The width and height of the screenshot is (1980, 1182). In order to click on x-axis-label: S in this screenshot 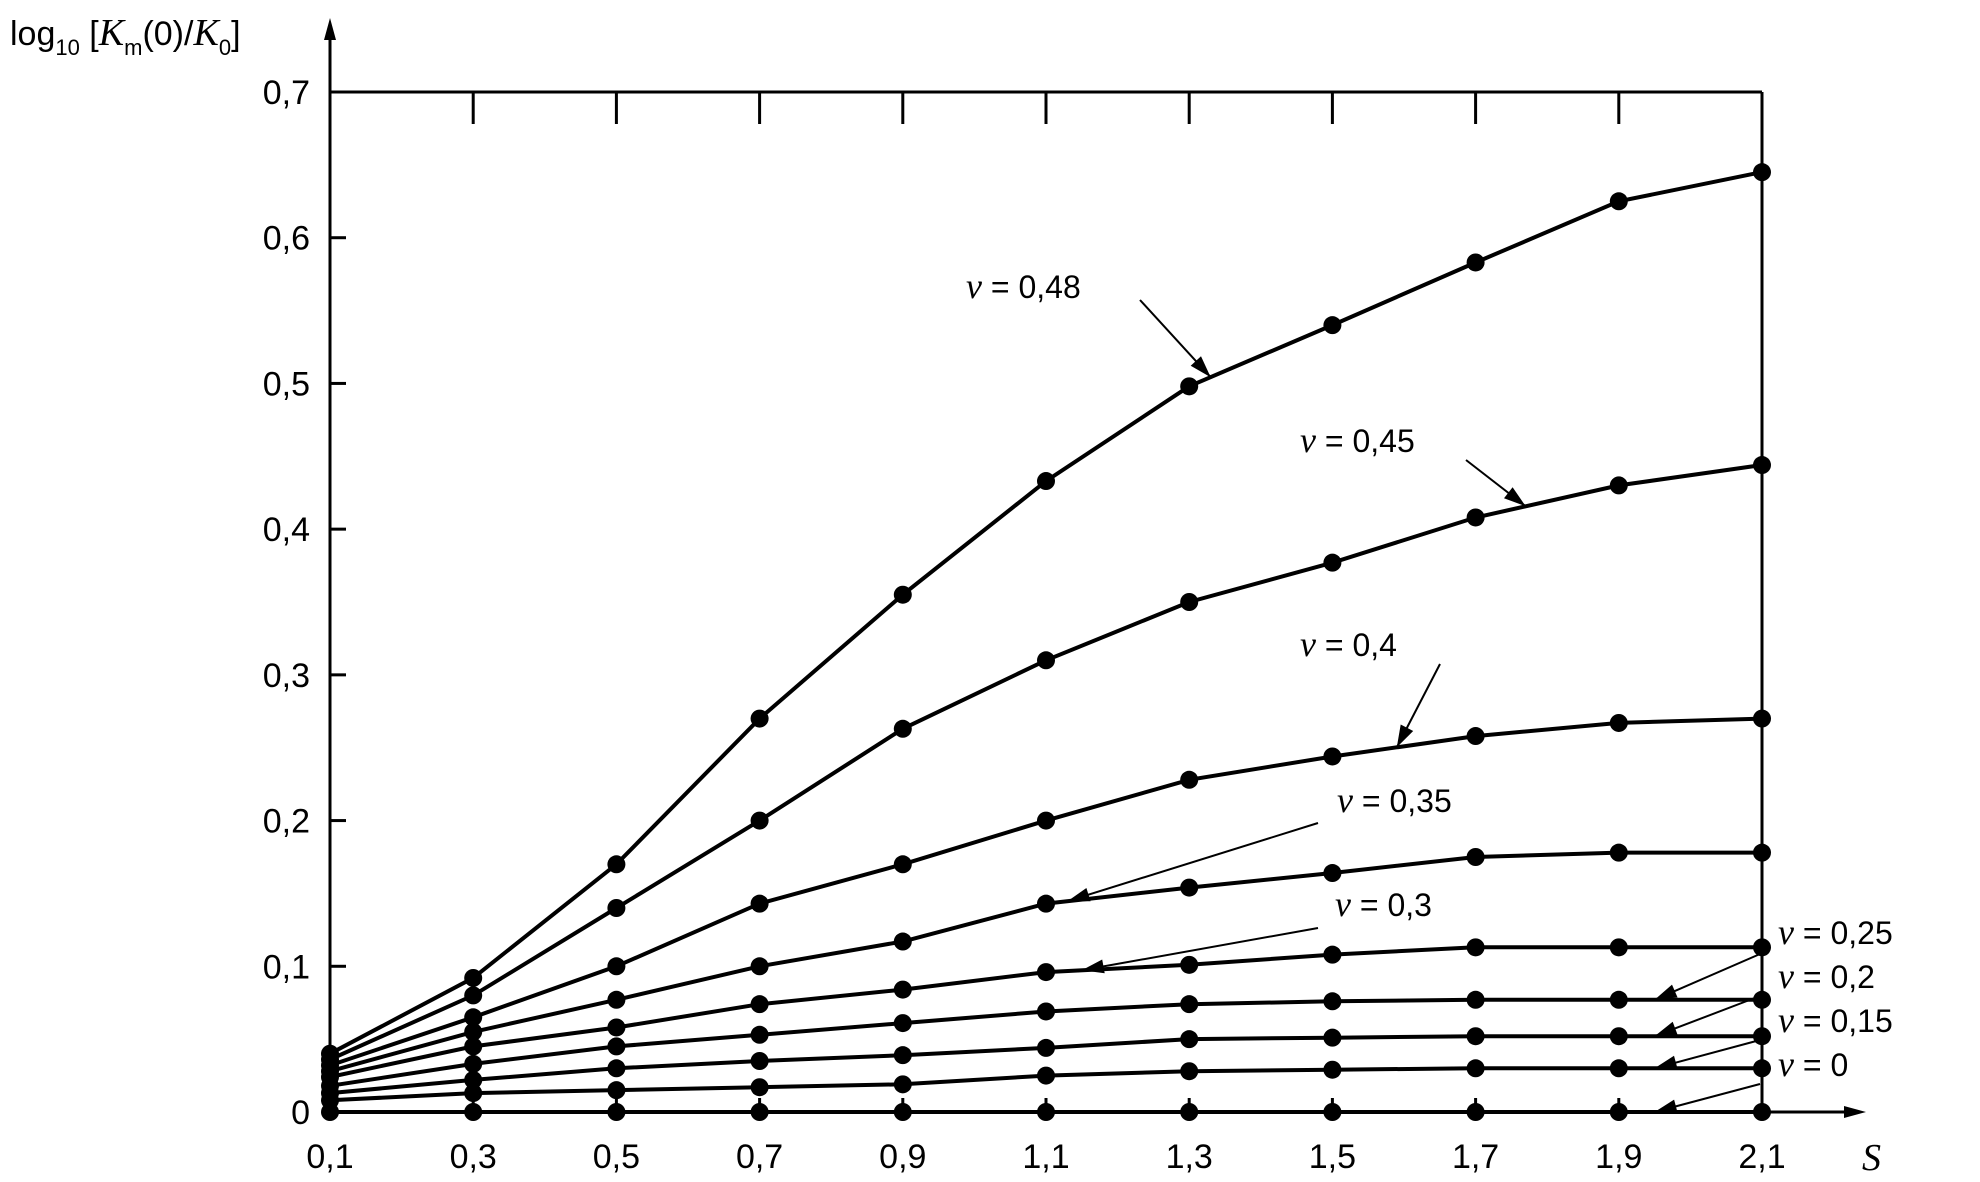, I will do `click(1871, 1158)`.